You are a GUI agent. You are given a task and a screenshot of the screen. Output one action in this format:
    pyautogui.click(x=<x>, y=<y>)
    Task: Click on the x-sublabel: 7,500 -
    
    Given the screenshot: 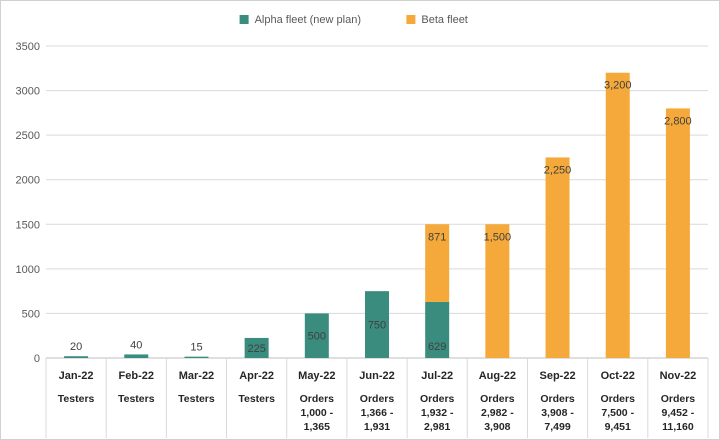 What is the action you would take?
    pyautogui.click(x=617, y=413)
    